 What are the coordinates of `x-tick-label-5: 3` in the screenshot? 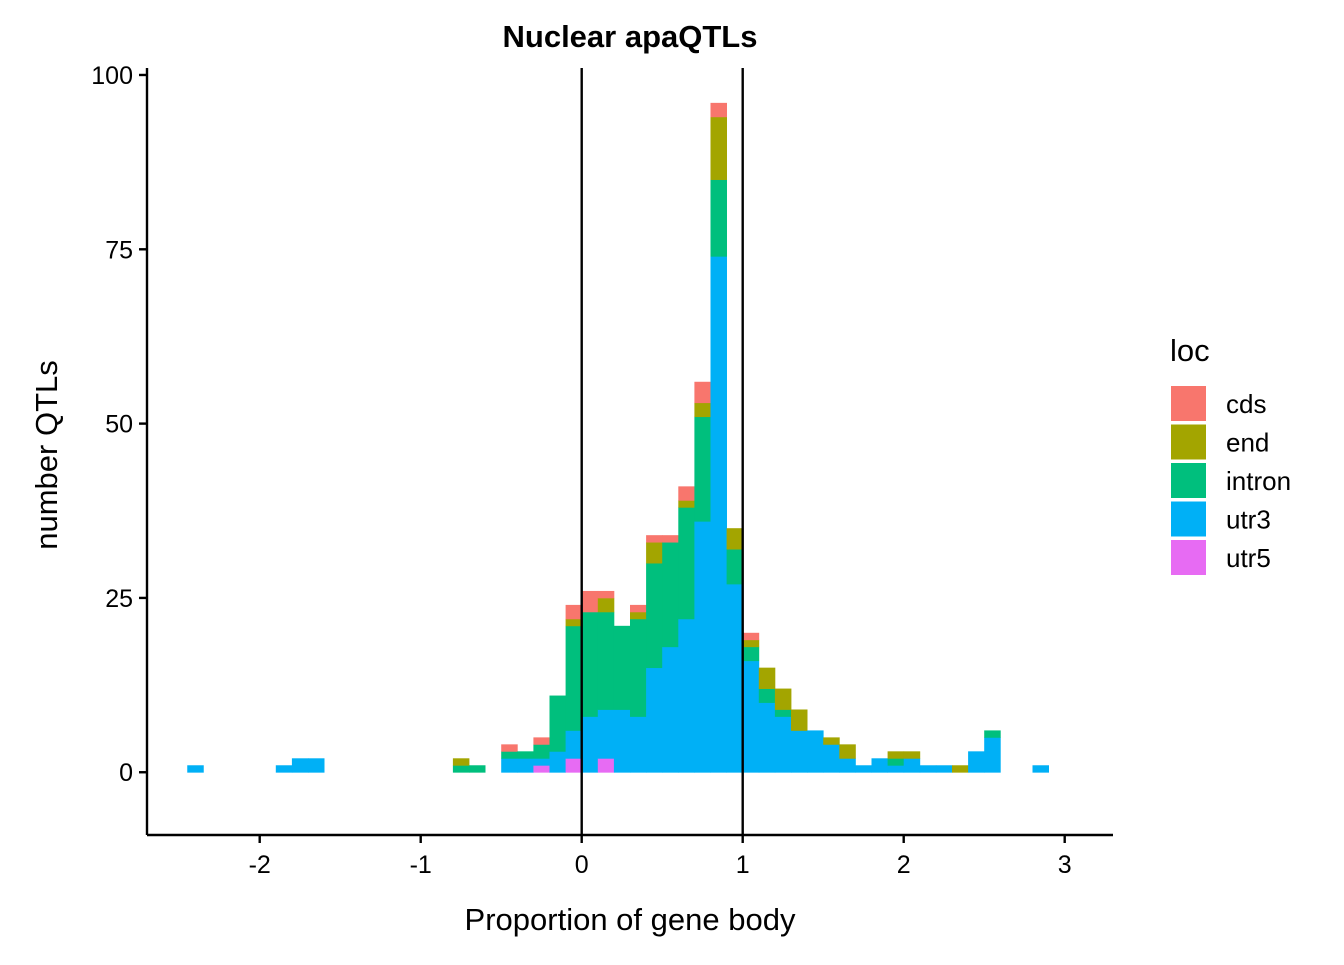 It's located at (1065, 865).